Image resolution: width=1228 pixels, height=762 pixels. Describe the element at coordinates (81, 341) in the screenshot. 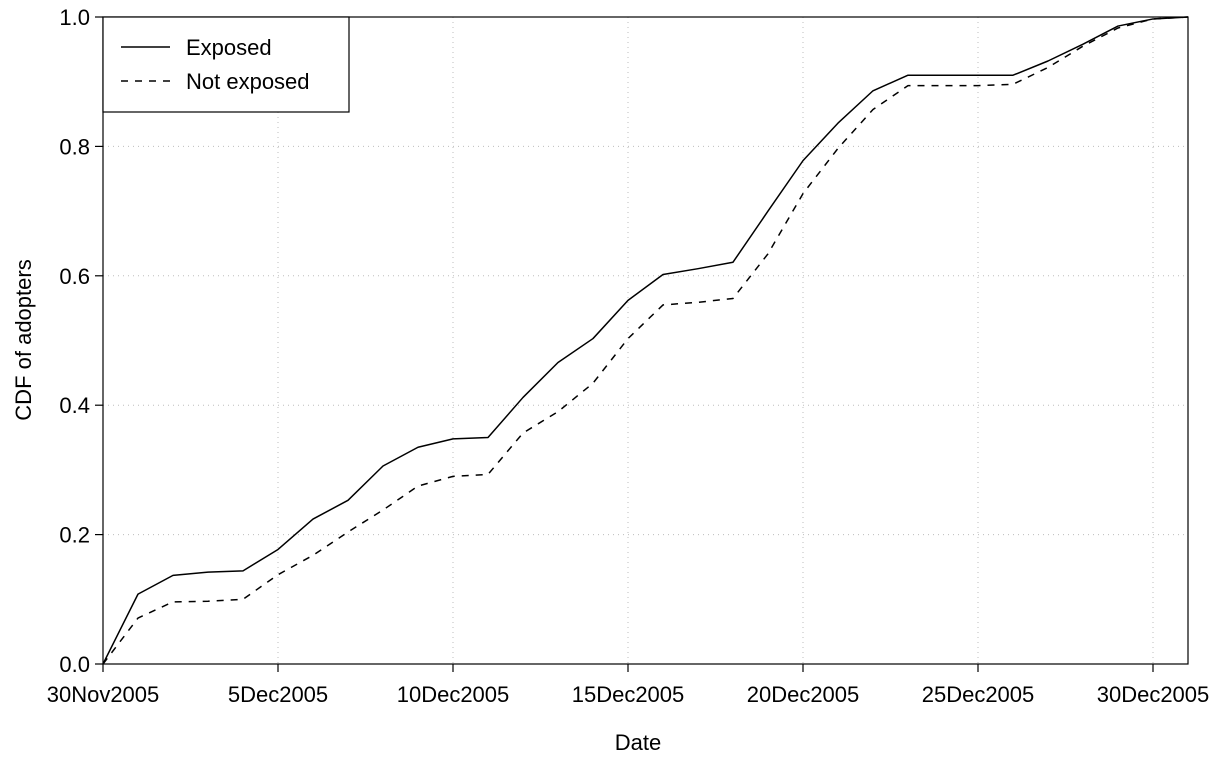

I see `y-axis: 0.0 0.2 0.4 0.6 0.8 1.0` at that location.